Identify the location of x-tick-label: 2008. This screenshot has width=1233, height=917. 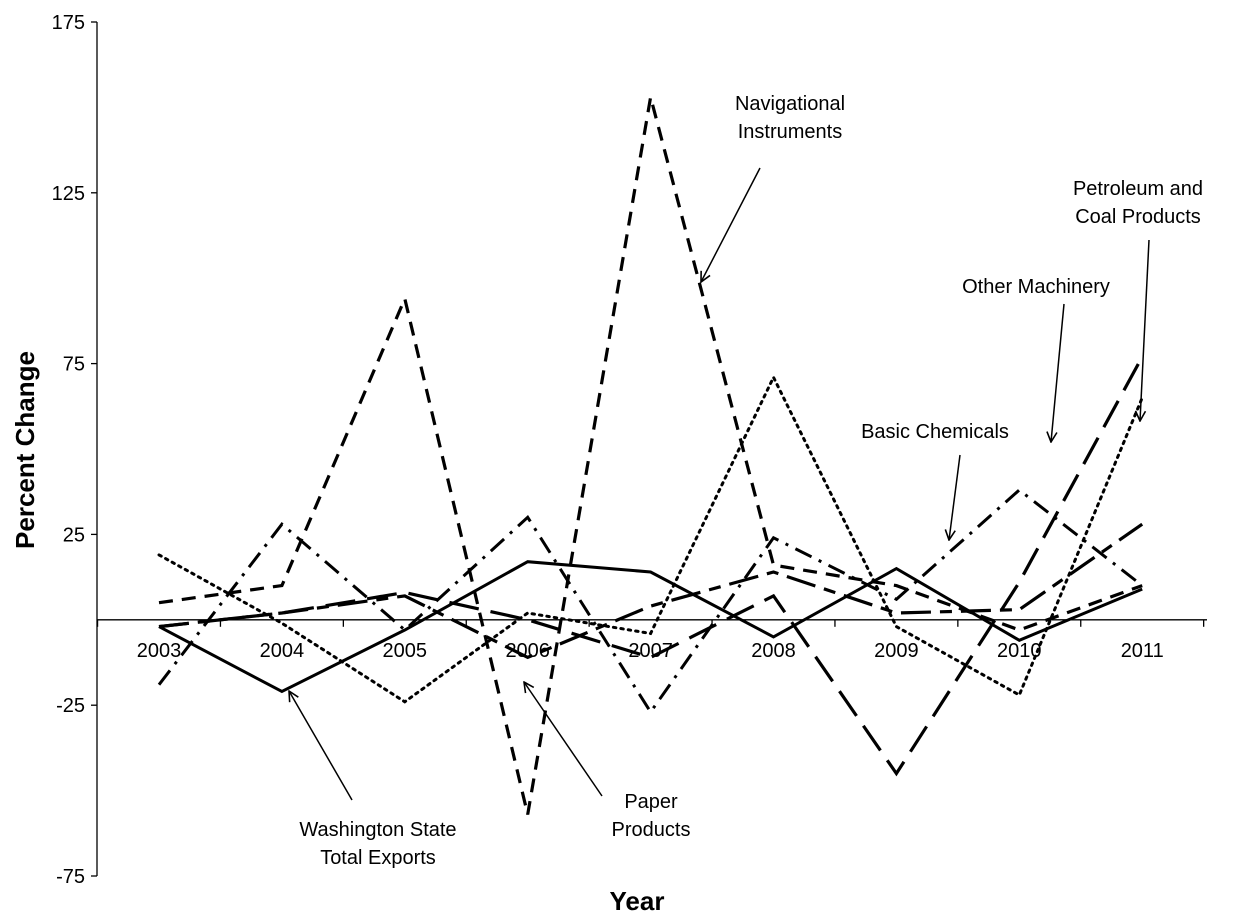
(773, 651).